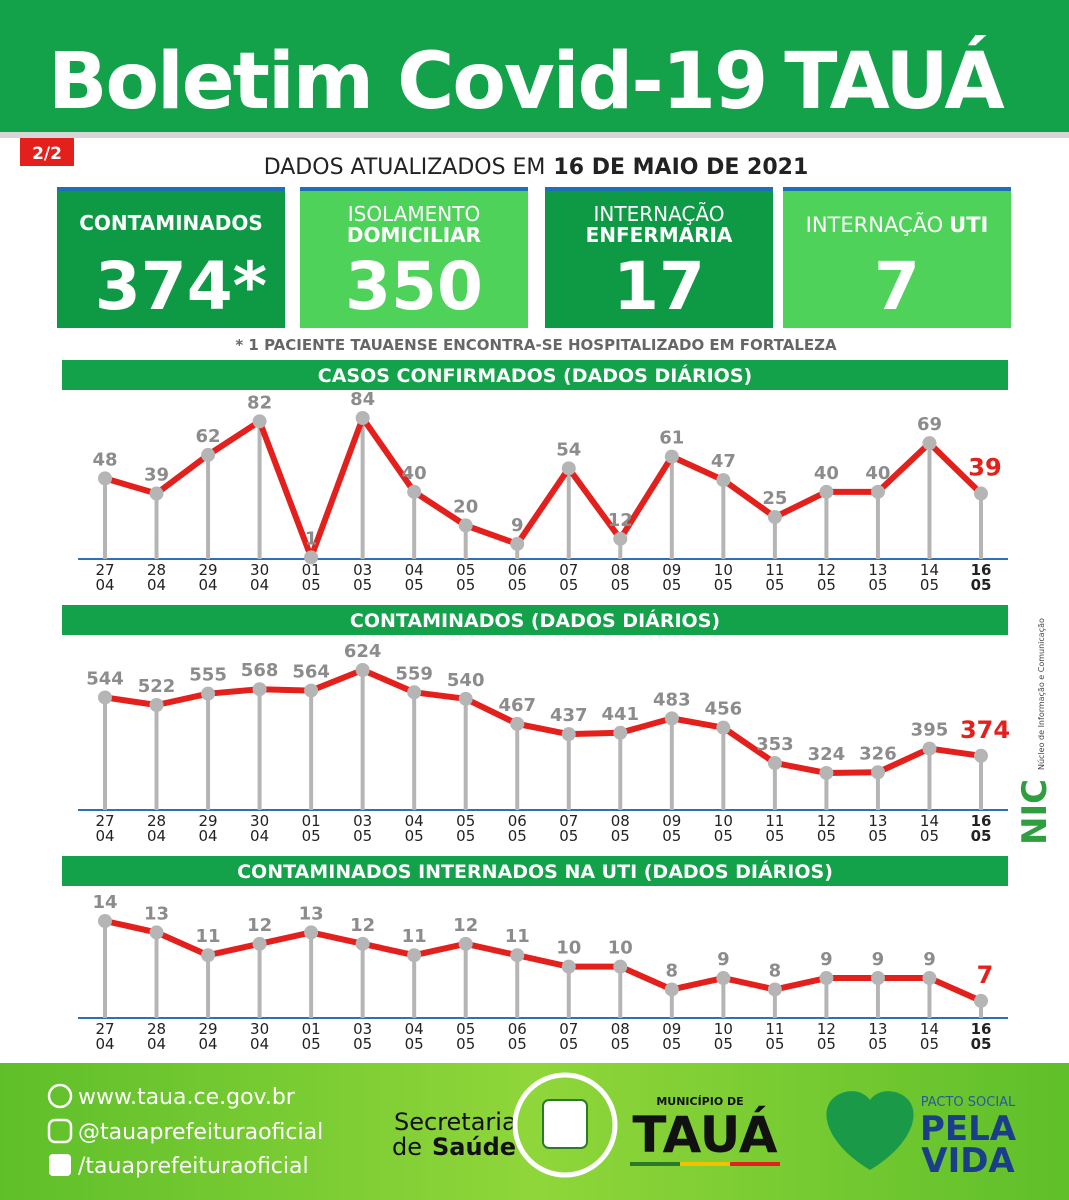 The image size is (1069, 1200). Describe the element at coordinates (517, 570) in the screenshot. I see `x-tick-day: 06` at that location.